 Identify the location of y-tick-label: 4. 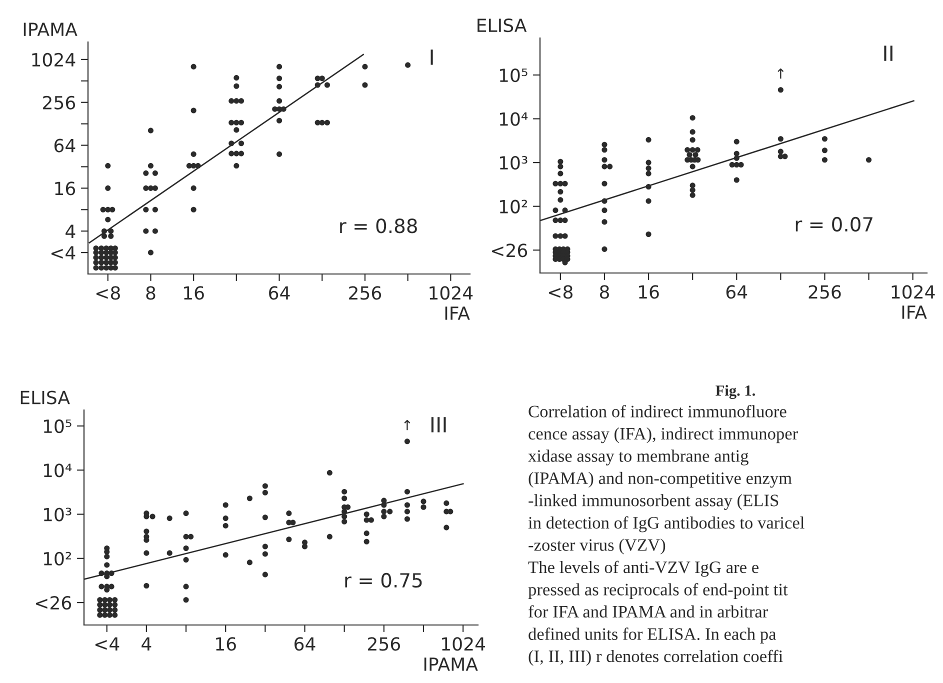
(71, 231).